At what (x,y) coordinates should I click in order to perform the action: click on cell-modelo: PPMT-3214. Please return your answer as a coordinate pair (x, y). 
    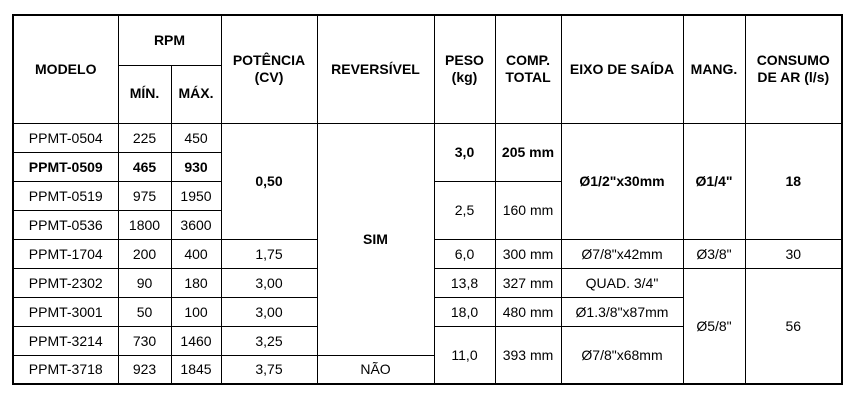
    Looking at the image, I should click on (65, 340).